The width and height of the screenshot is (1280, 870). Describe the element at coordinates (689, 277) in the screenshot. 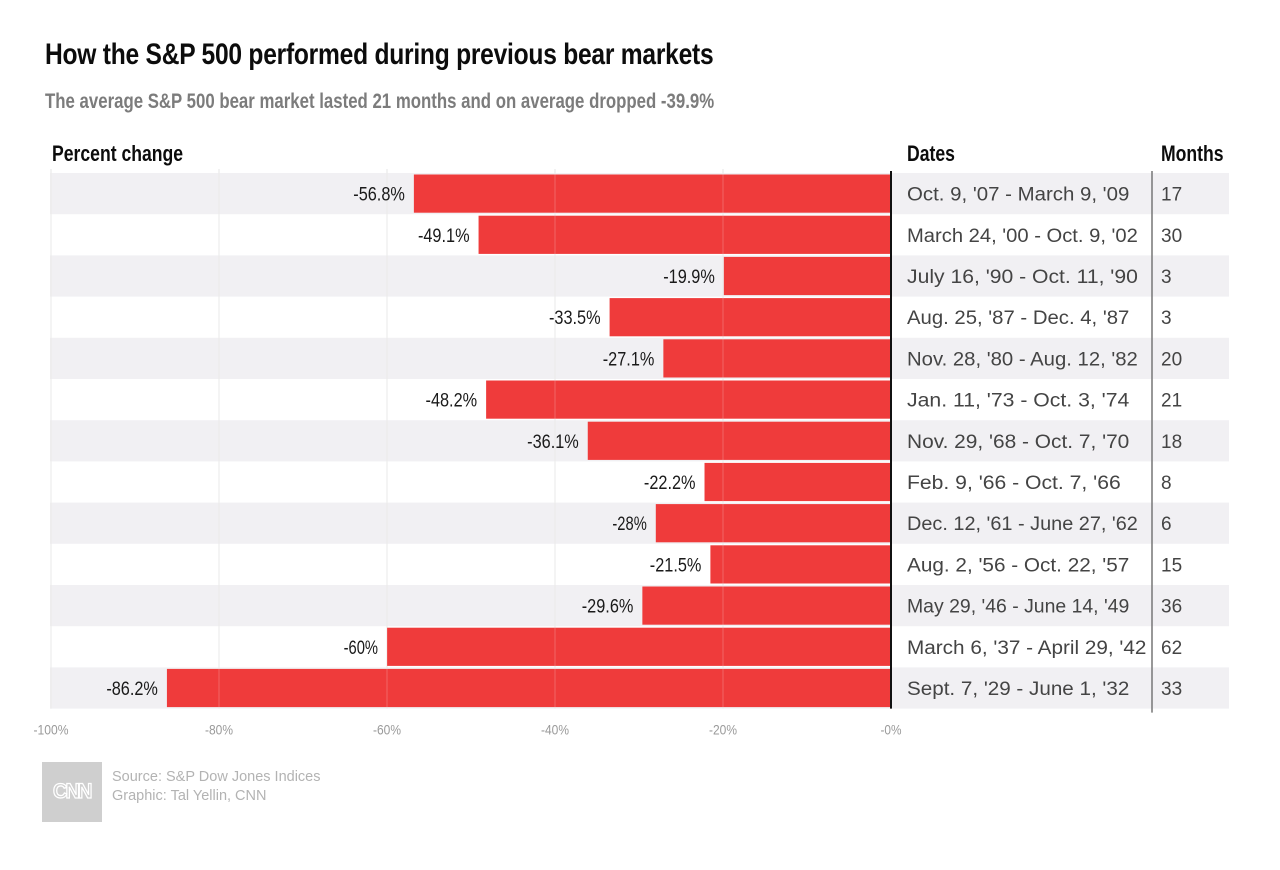

I see `value-label: -19.9%` at that location.